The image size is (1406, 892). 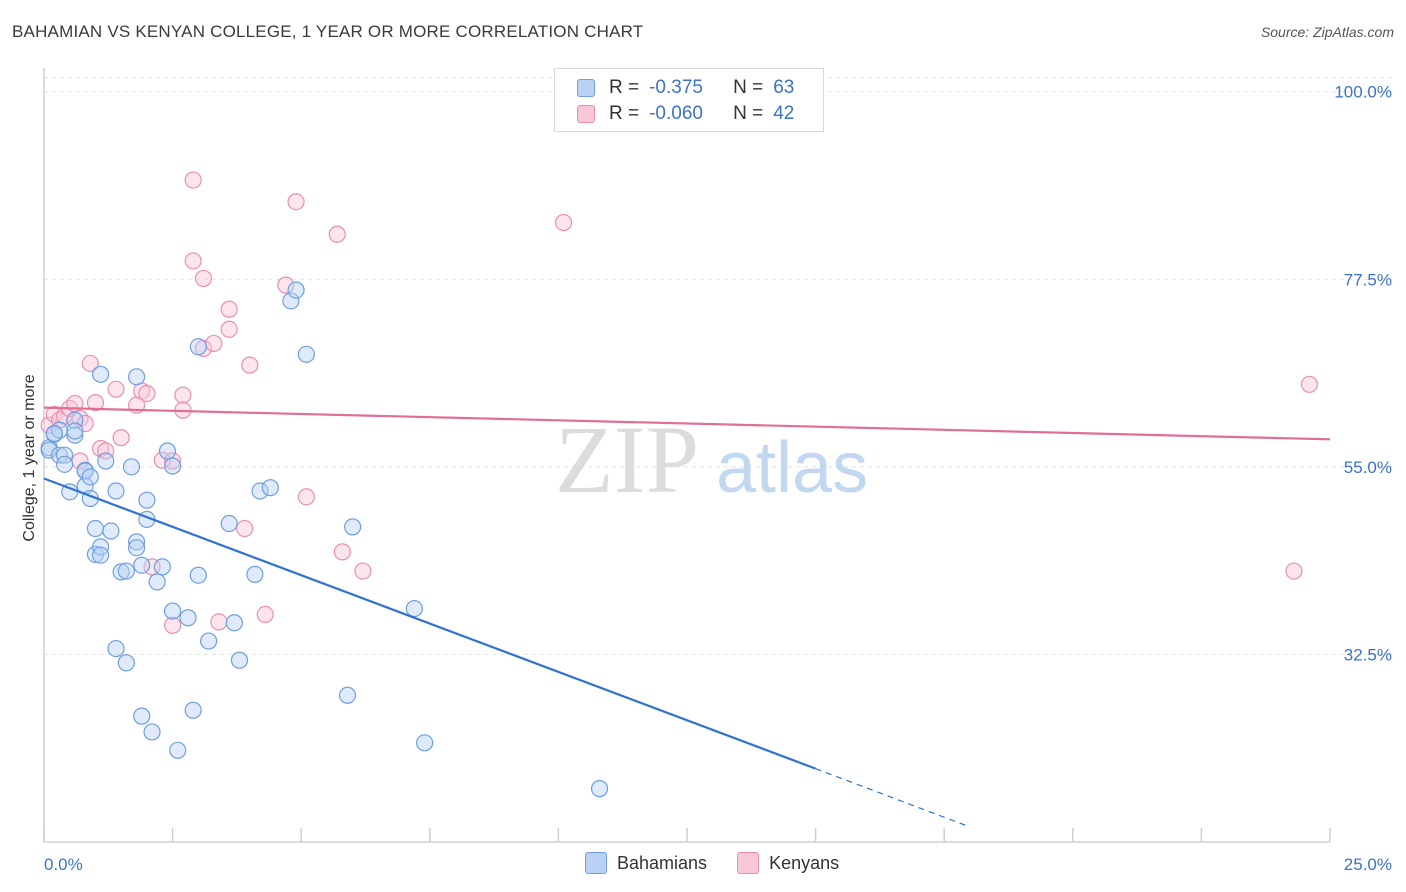 I want to click on y-tick-label: 32.5%, so click(x=1368, y=654).